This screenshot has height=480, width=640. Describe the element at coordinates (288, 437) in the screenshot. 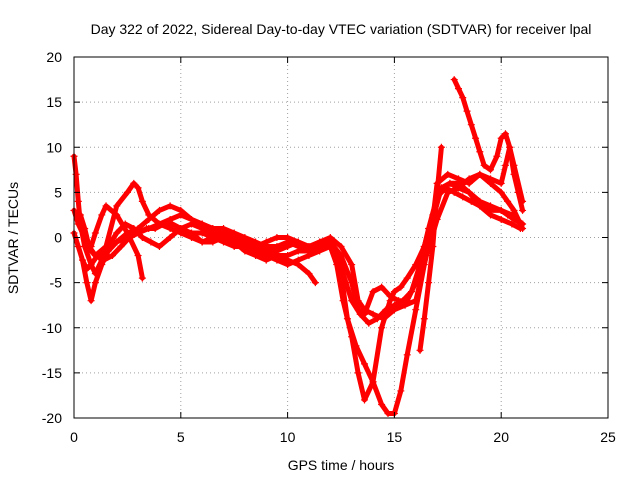

I see `x-tick-label: 10` at that location.